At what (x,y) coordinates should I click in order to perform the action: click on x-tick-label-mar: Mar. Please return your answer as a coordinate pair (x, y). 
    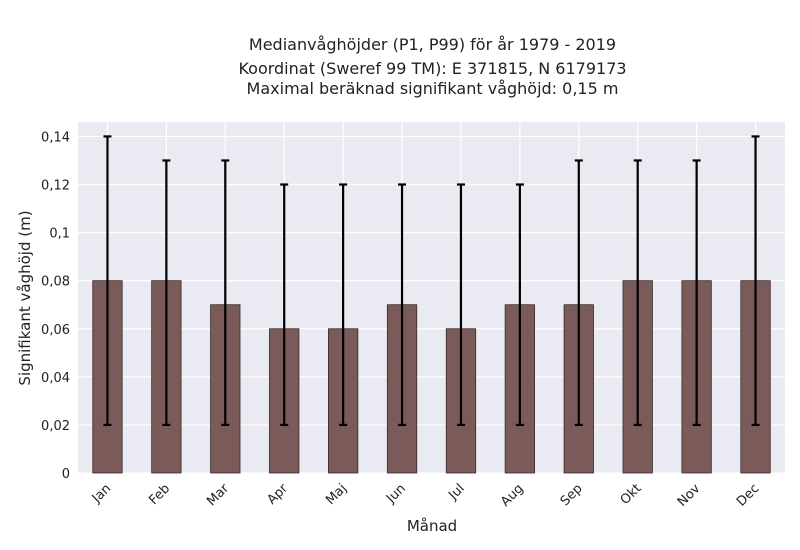
    Looking at the image, I should click on (218, 495).